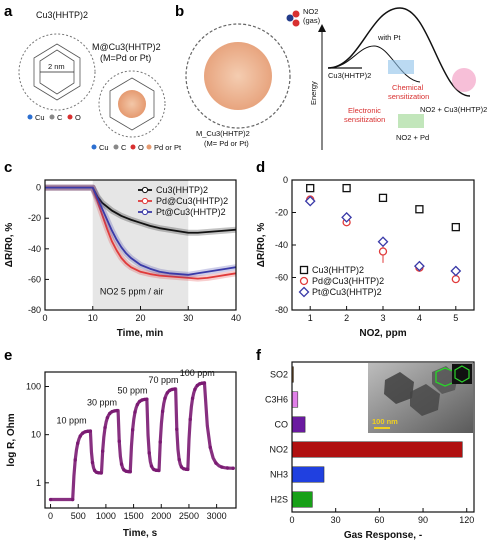  What do you see at coordinates (78, 117) in the screenshot?
I see `legend-o: O` at bounding box center [78, 117].